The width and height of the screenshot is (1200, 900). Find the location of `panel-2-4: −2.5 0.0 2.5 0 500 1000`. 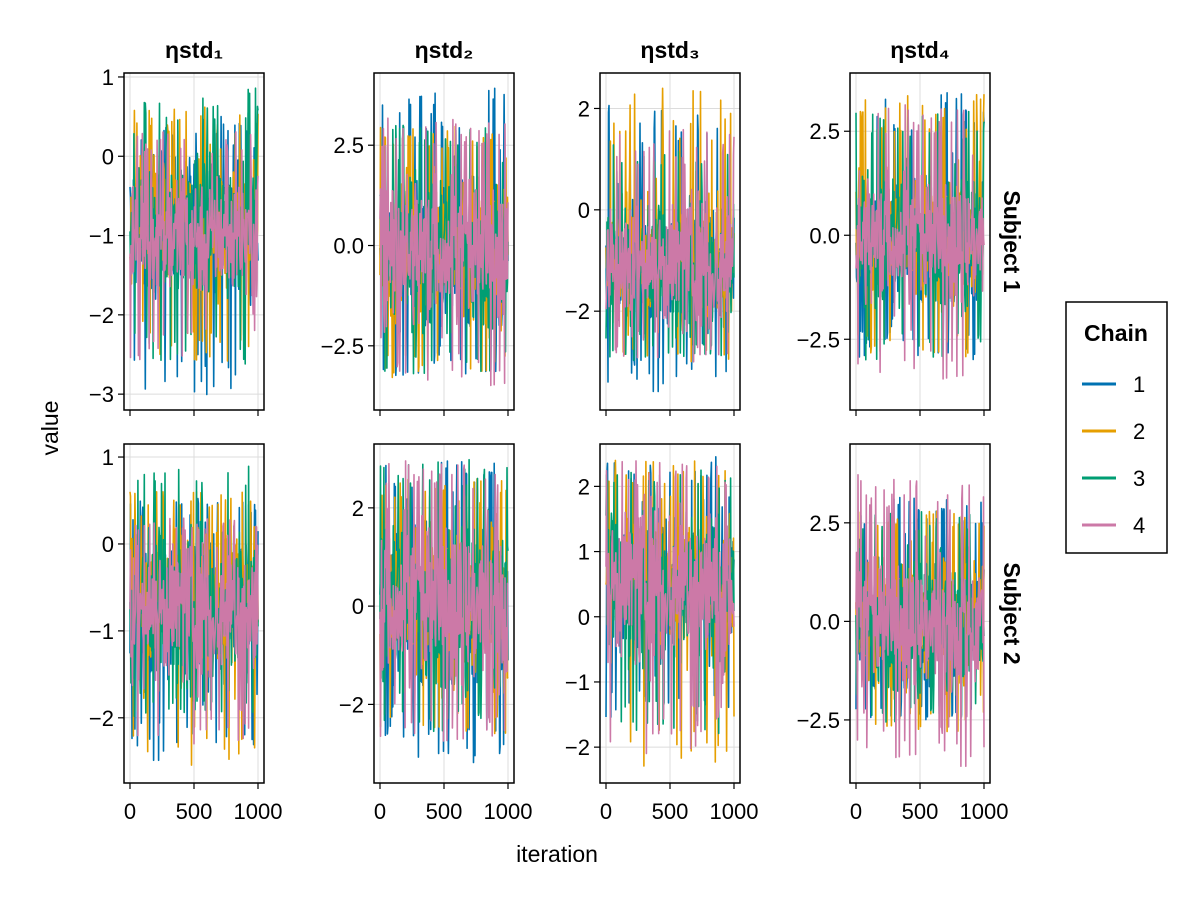

panel-2-4: −2.5 0.0 2.5 0 500 1000 is located at coordinates (903, 633).